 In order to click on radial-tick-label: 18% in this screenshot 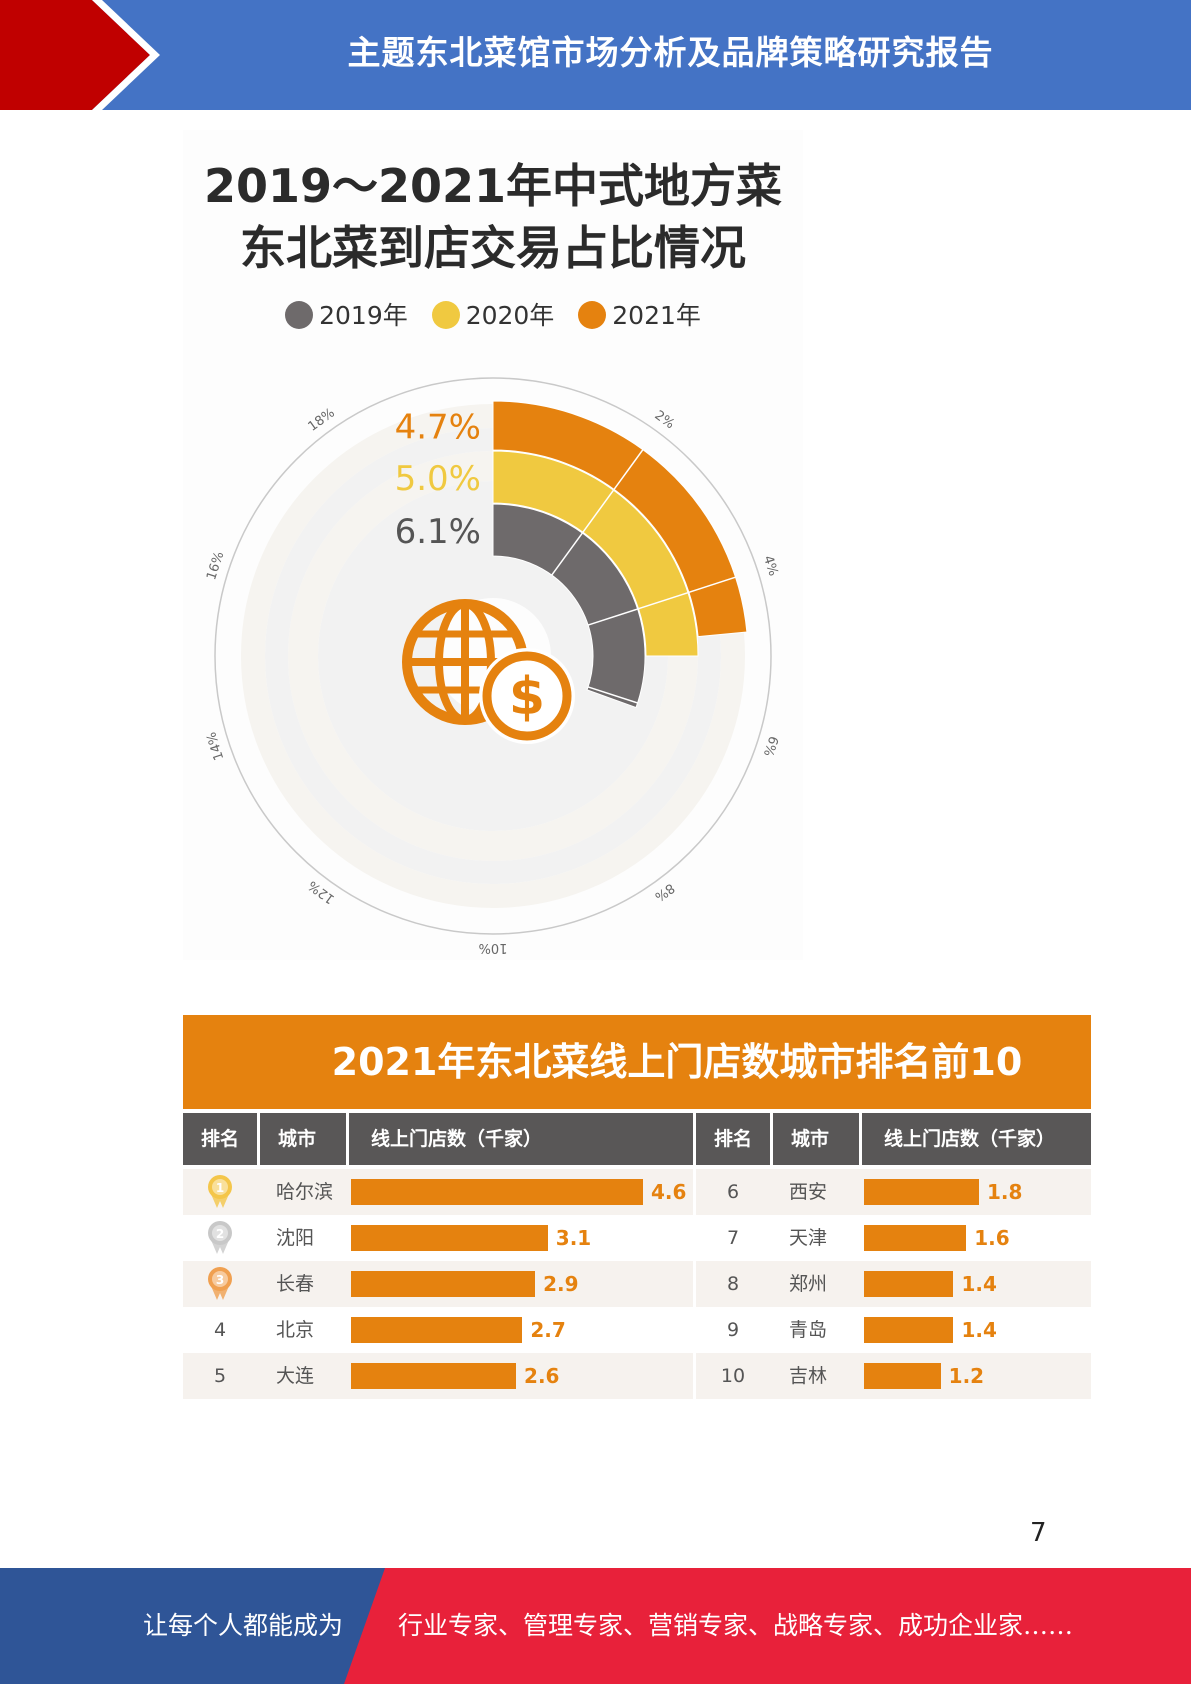, I will do `click(322, 420)`.